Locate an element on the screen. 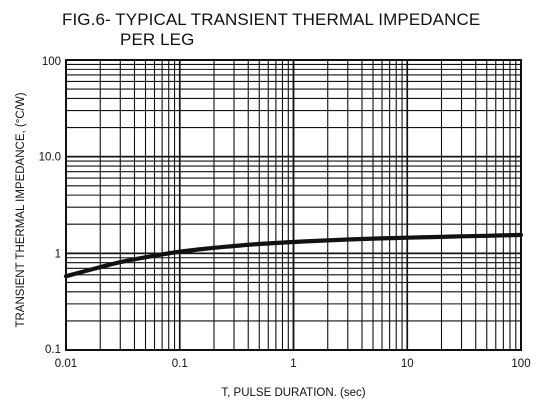 Image resolution: width=554 pixels, height=413 pixels. series-layer is located at coordinates (293, 255).